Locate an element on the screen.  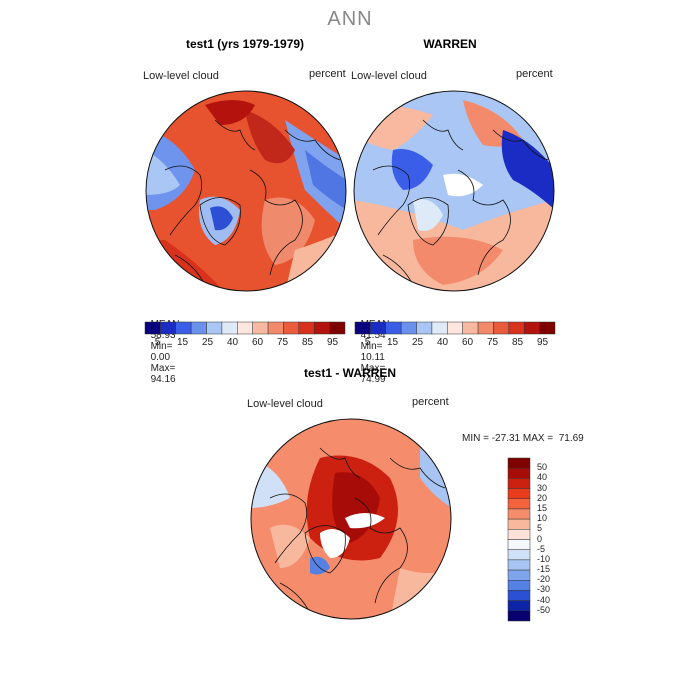
colorbar-panel-2-tick-label: 95 is located at coordinates (542, 342).